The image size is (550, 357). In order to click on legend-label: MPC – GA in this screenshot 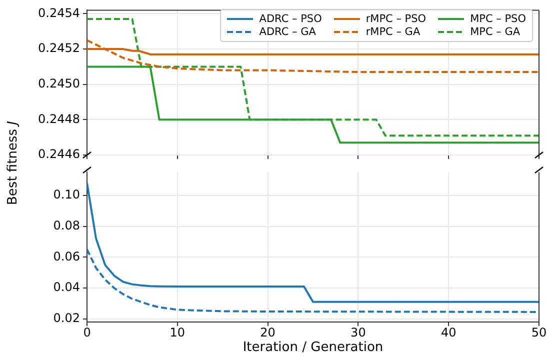, I will do `click(495, 32)`.